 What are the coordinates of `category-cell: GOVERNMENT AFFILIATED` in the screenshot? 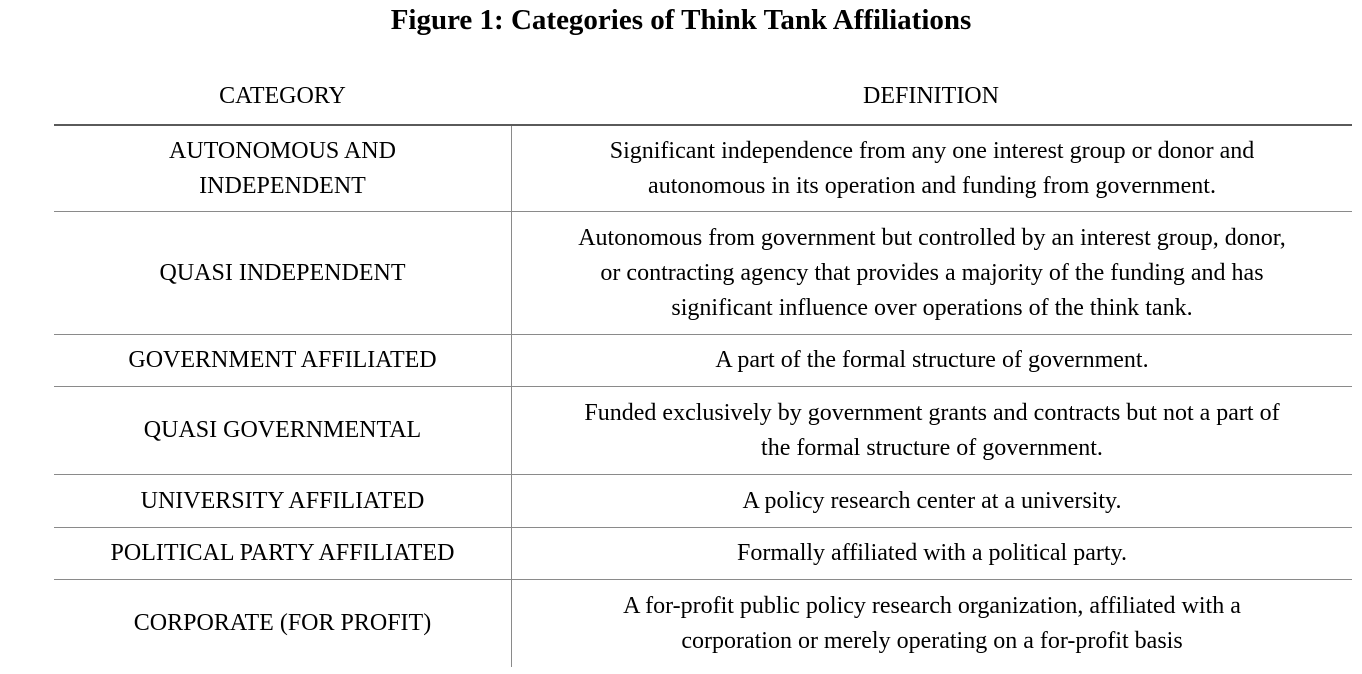 It's located at (283, 360).